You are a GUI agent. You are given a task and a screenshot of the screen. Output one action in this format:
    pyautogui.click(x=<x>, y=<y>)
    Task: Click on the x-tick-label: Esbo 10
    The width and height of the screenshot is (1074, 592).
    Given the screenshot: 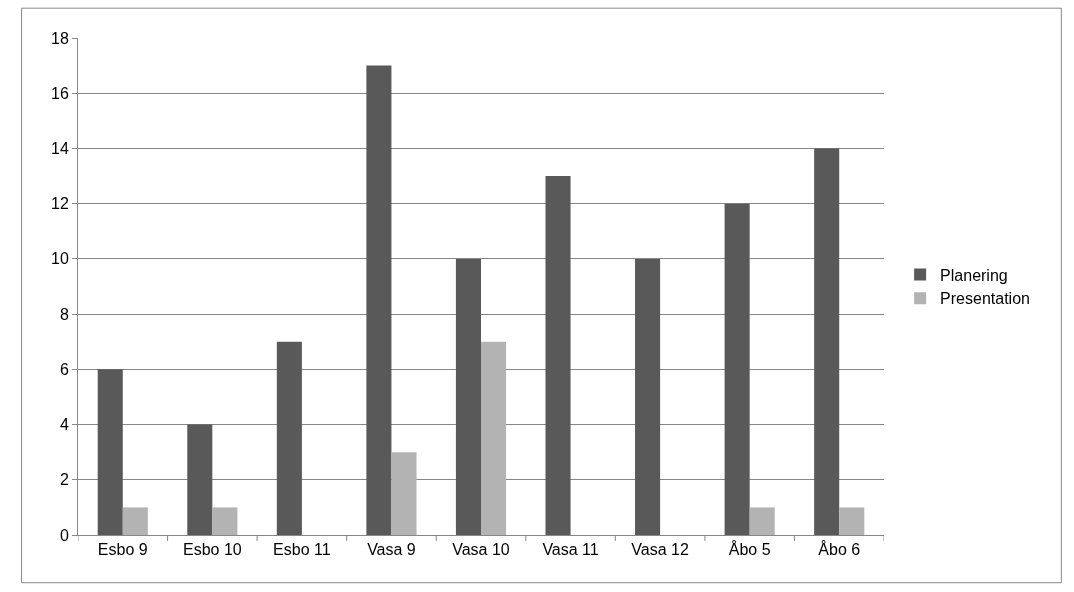 What is the action you would take?
    pyautogui.click(x=212, y=550)
    